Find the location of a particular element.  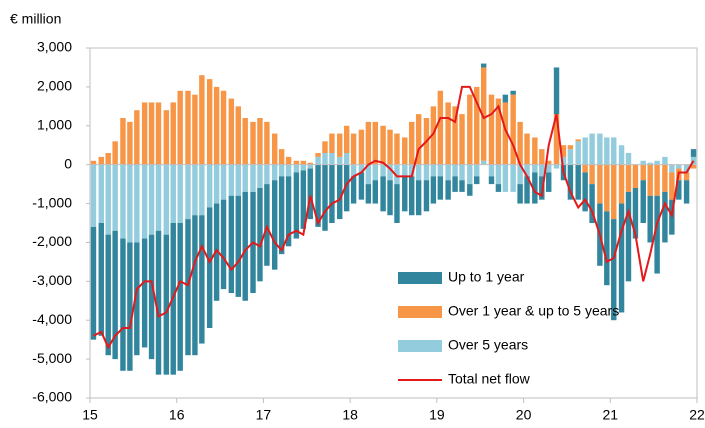

y-unit: € million is located at coordinates (35, 19).